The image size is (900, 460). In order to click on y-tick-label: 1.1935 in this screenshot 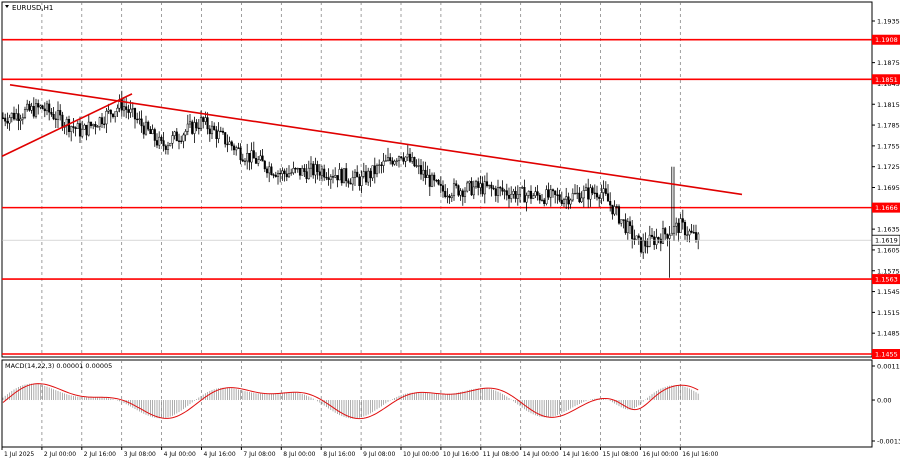, I will do `click(888, 22)`.